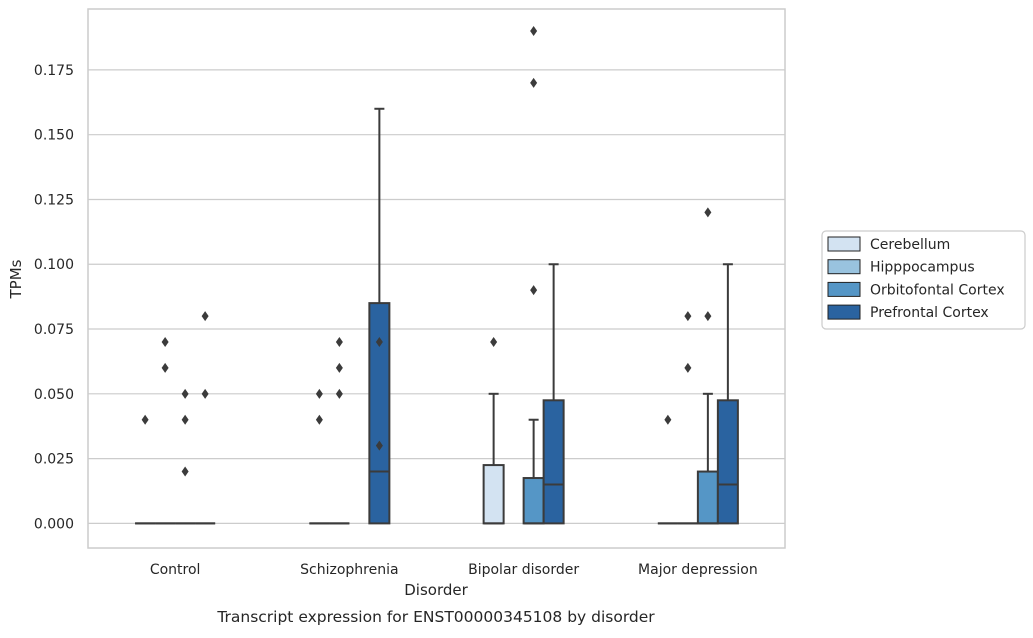  What do you see at coordinates (698, 570) in the screenshot?
I see `x-tick-label: Major depression` at bounding box center [698, 570].